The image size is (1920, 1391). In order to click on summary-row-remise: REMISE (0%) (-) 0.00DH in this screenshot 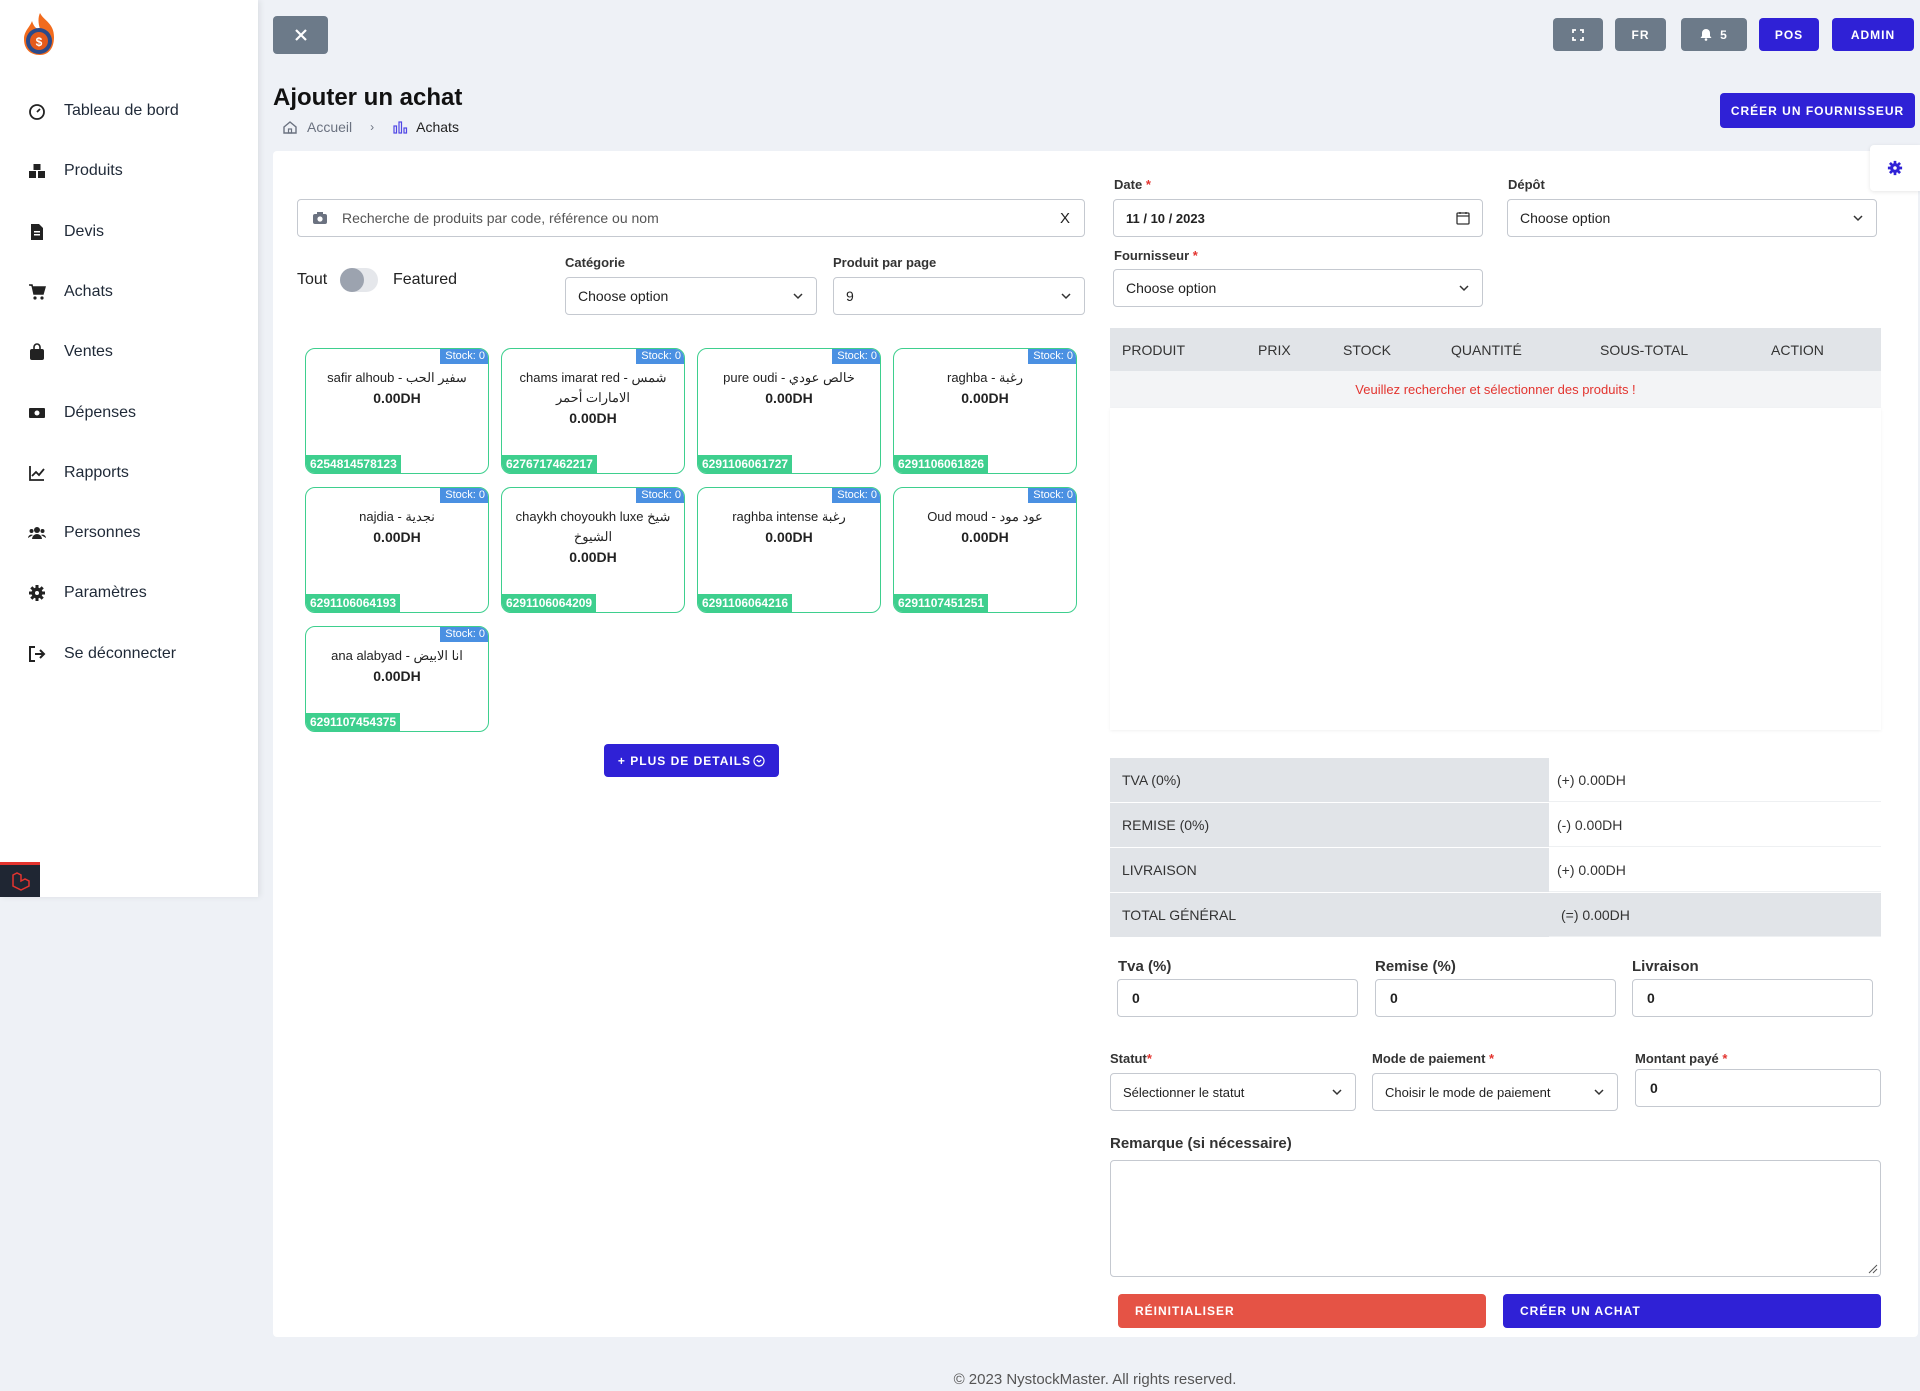, I will do `click(1495, 825)`.